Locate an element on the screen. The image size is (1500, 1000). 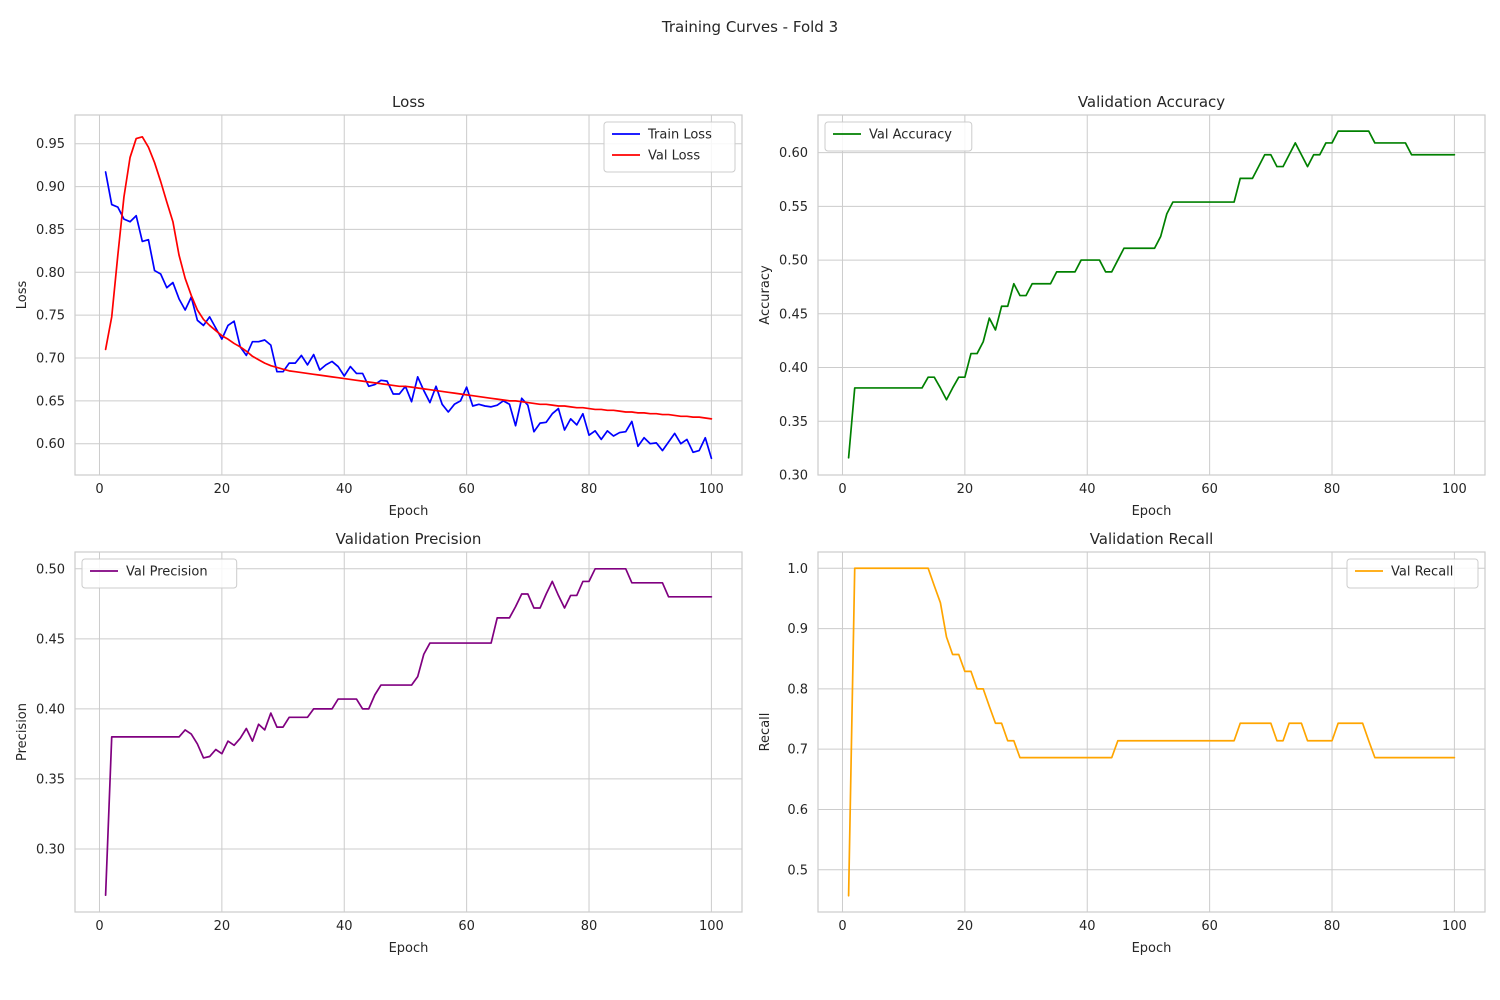
y-tick-label: 0.6 is located at coordinates (797, 810).